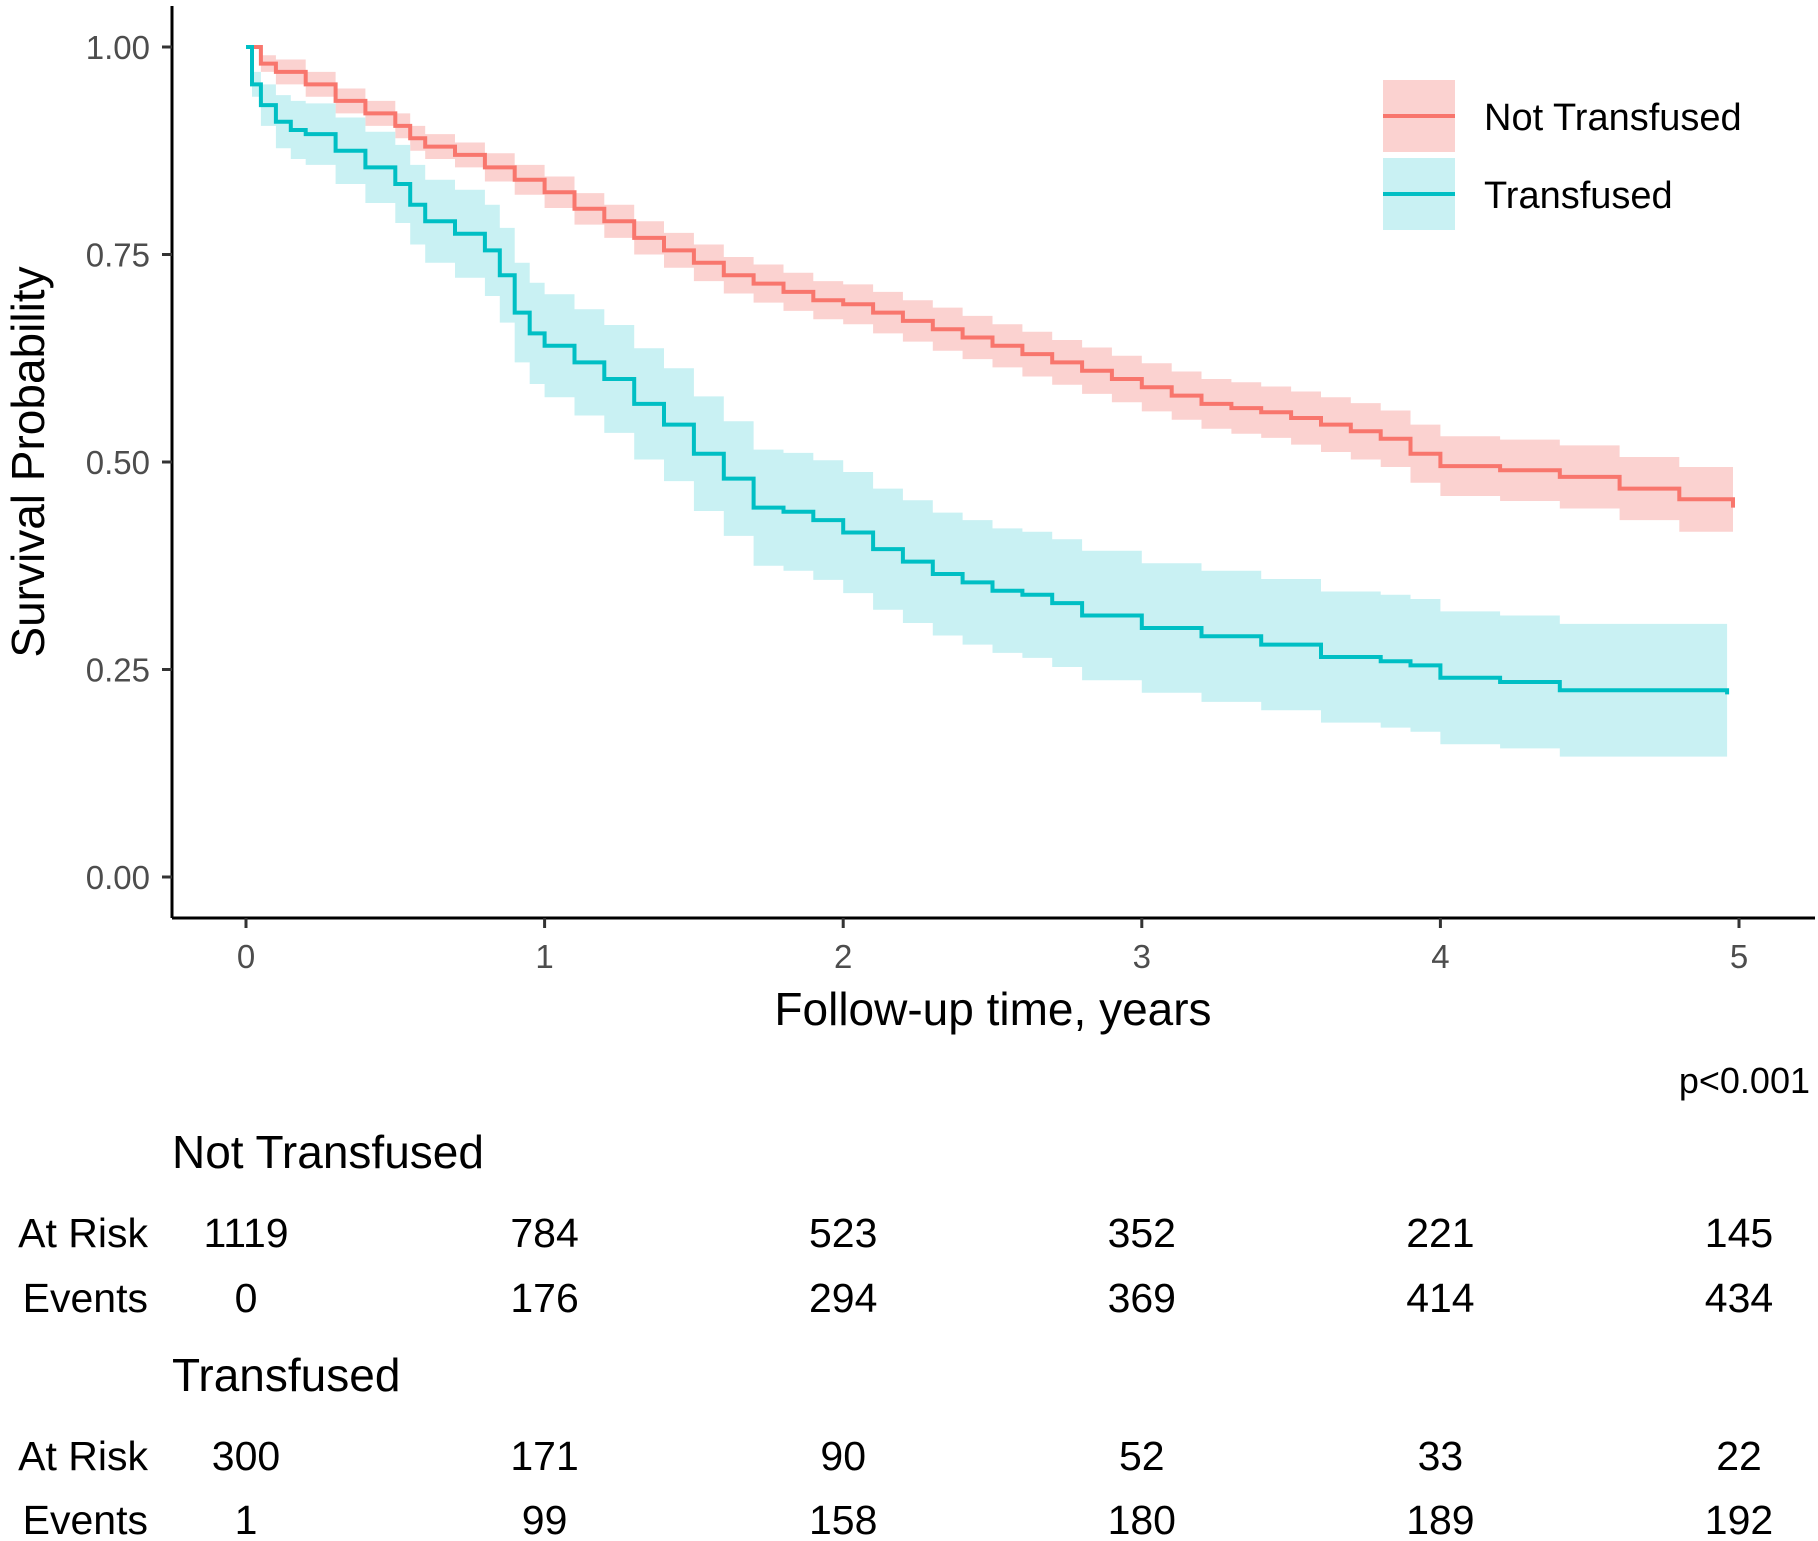 The width and height of the screenshot is (1818, 1541). What do you see at coordinates (1142, 1298) in the screenshot?
I see `risk-table-cell: 369` at bounding box center [1142, 1298].